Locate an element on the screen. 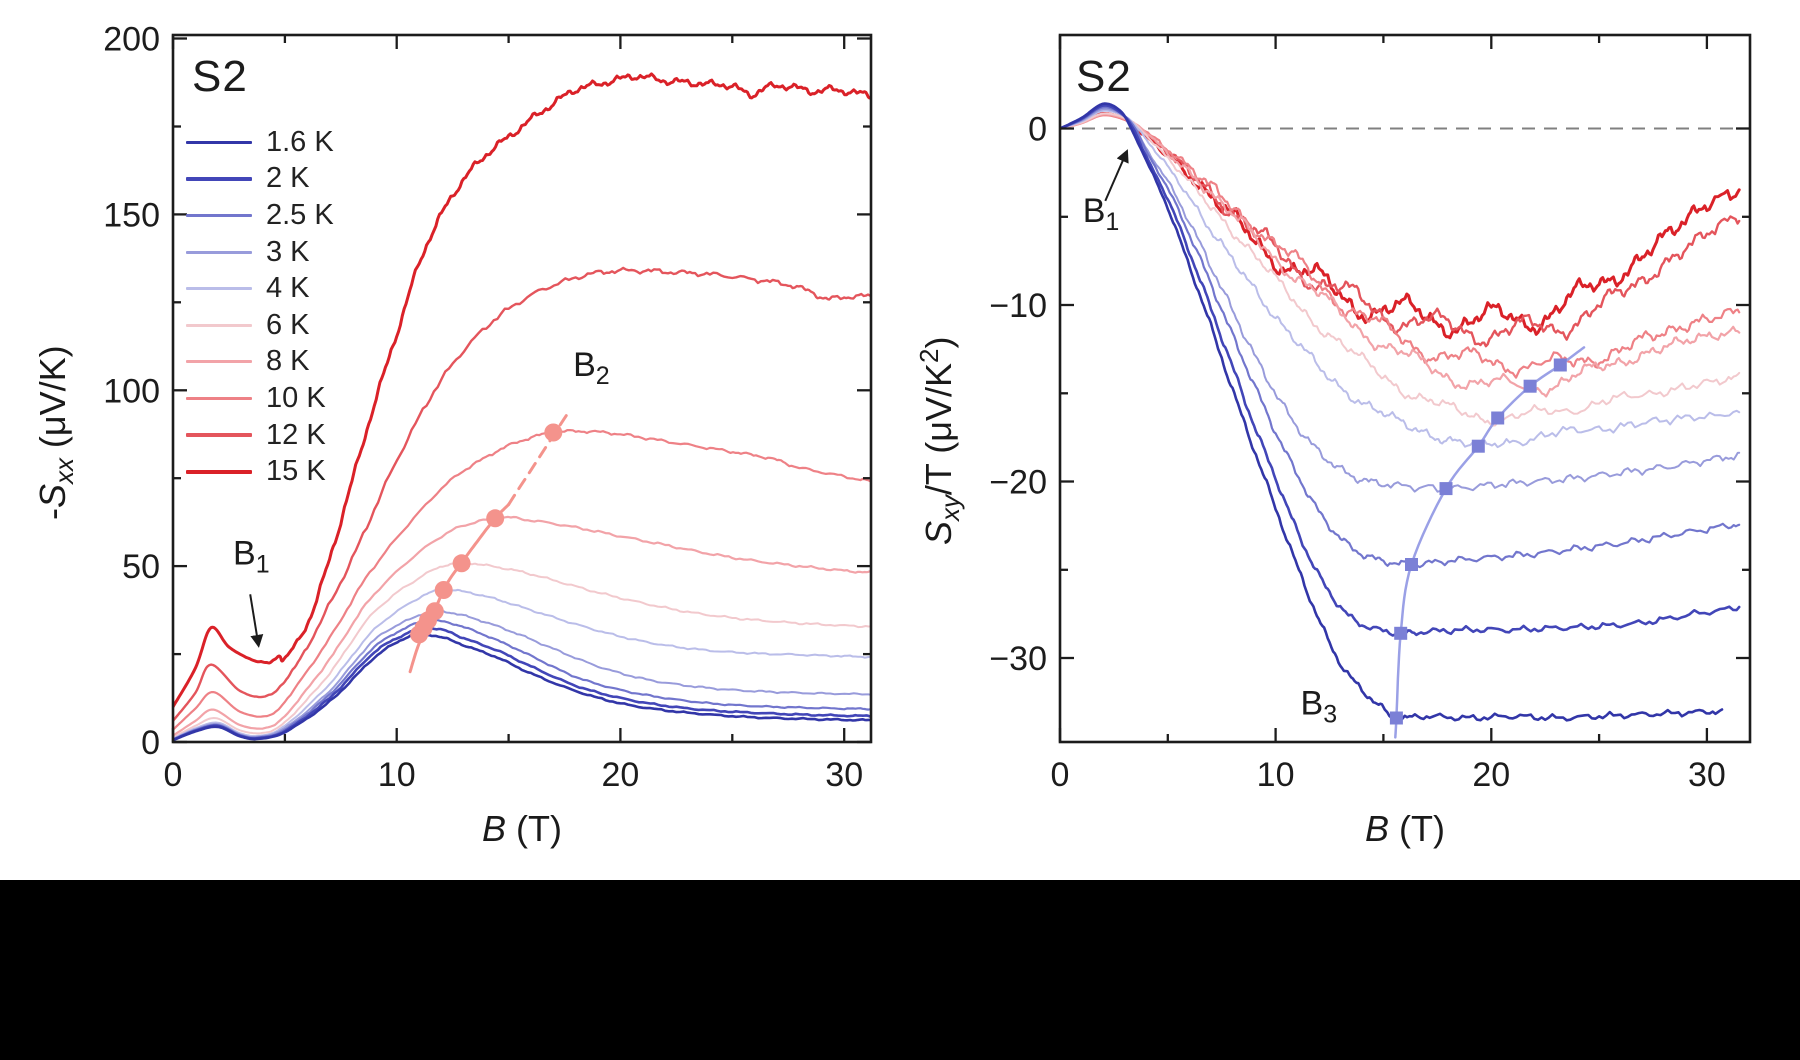 This screenshot has width=1800, height=1060. legend-entry-1.6k: 1.6 K is located at coordinates (260, 142).